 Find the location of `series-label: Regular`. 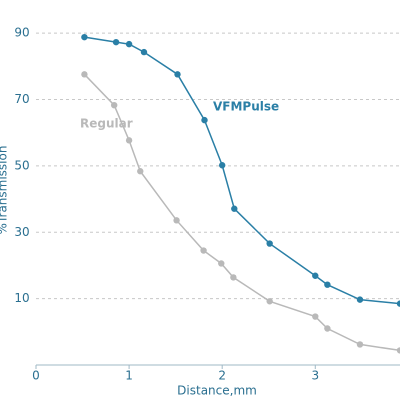

series-label: Regular is located at coordinates (106, 124).